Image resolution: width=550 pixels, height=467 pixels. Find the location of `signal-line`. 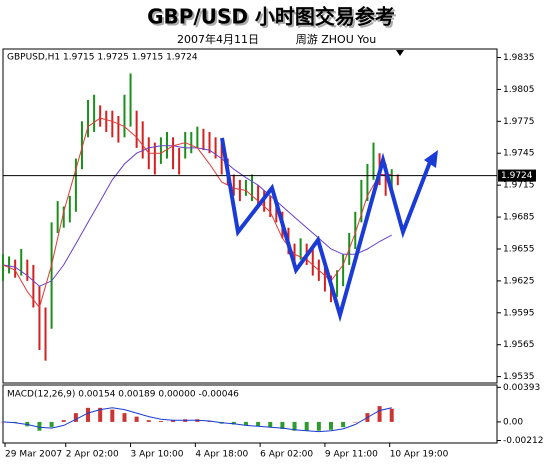

signal-line is located at coordinates (197, 420).